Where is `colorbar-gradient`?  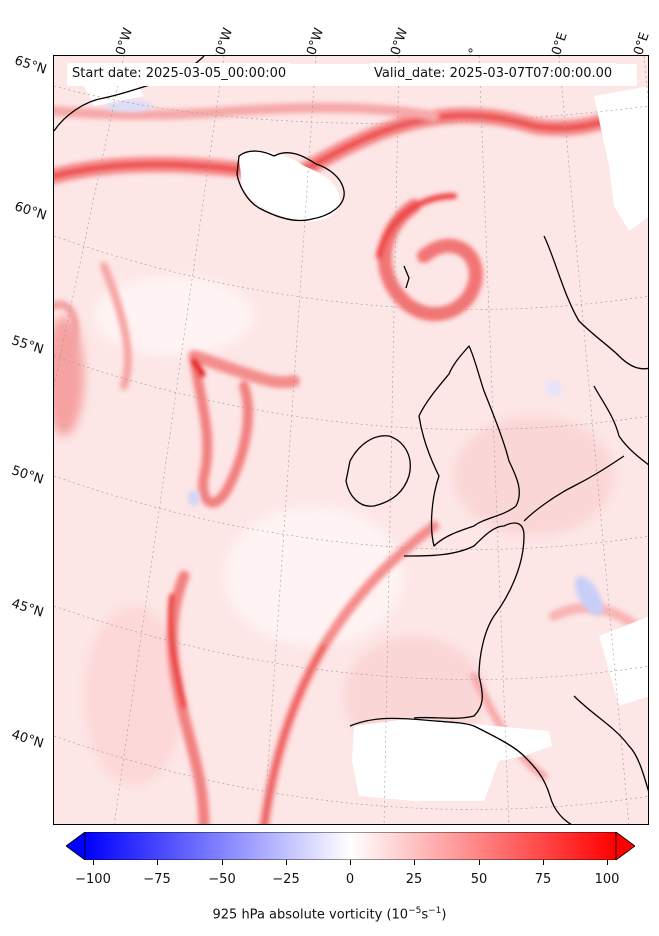 colorbar-gradient is located at coordinates (350, 846).